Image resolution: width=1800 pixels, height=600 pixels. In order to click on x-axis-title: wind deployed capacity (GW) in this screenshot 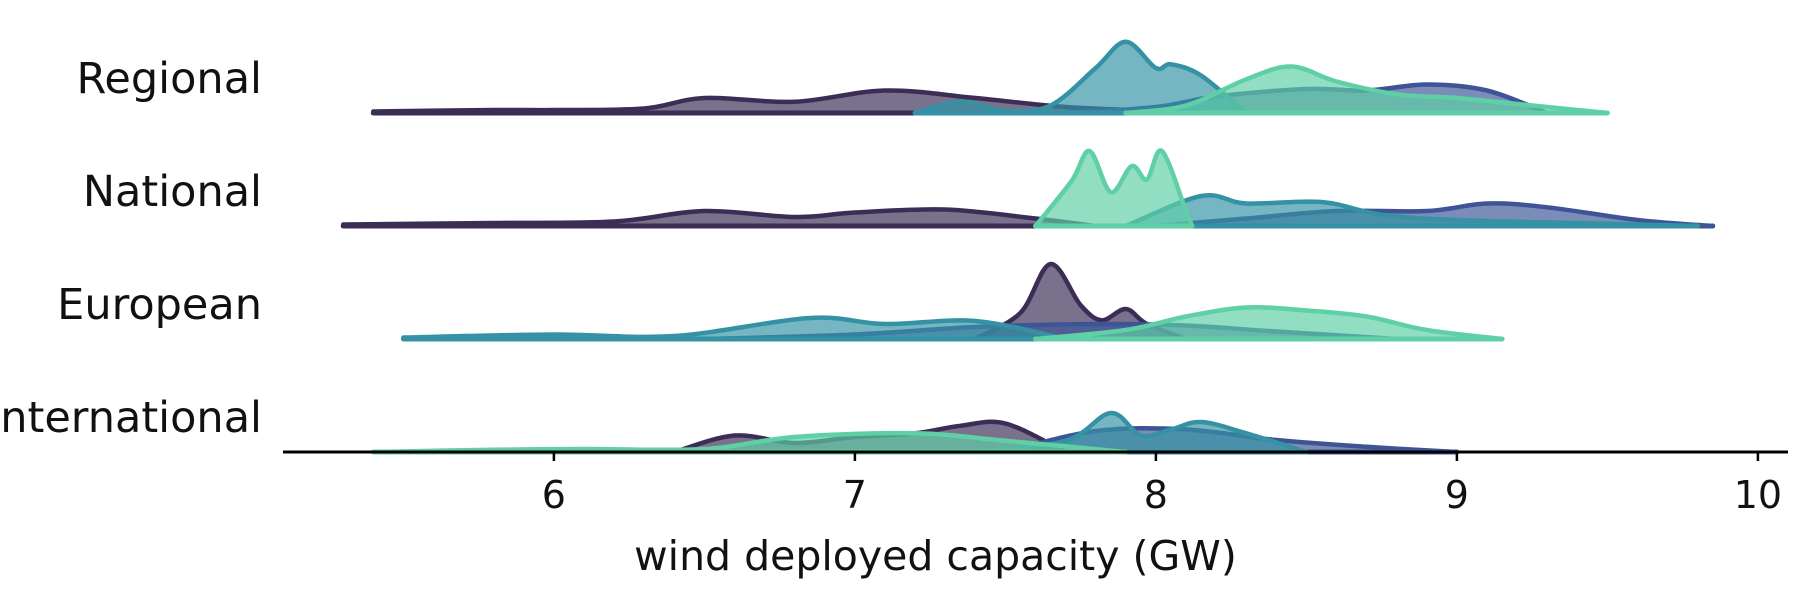, I will do `click(935, 556)`.